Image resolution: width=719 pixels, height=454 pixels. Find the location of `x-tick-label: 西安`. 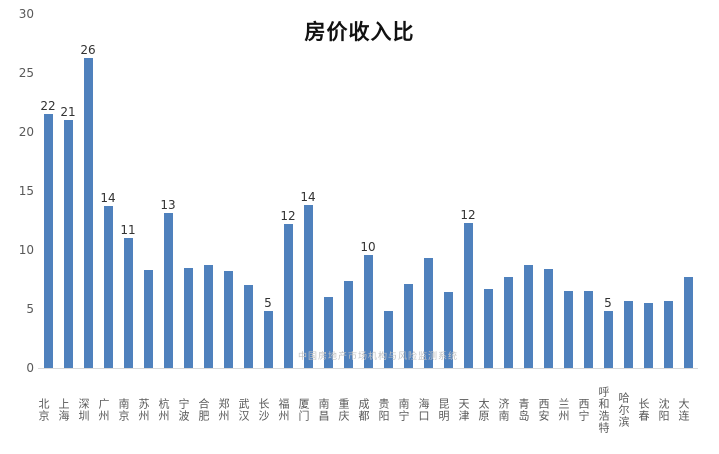

x-tick-label: 西安 is located at coordinates (543, 410).